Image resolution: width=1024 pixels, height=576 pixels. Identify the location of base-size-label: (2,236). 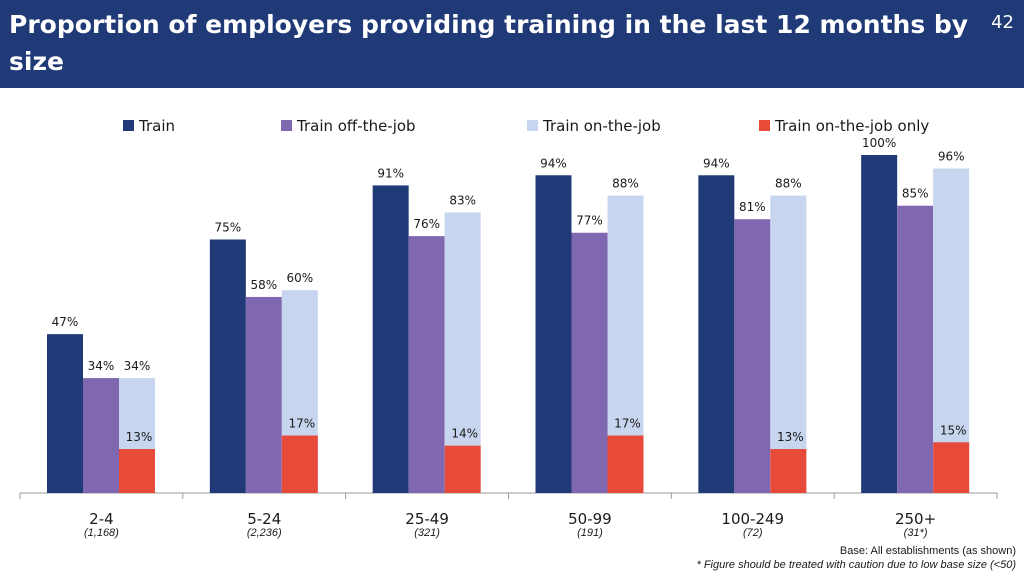
(264, 533).